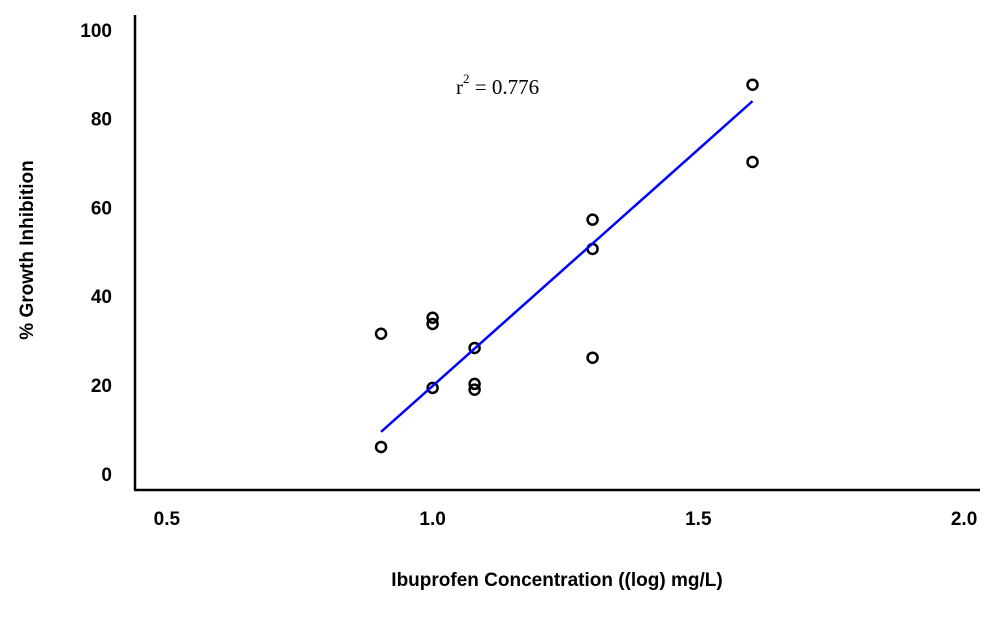 This screenshot has width=993, height=621. I want to click on y-tick-label: 100, so click(96, 31).